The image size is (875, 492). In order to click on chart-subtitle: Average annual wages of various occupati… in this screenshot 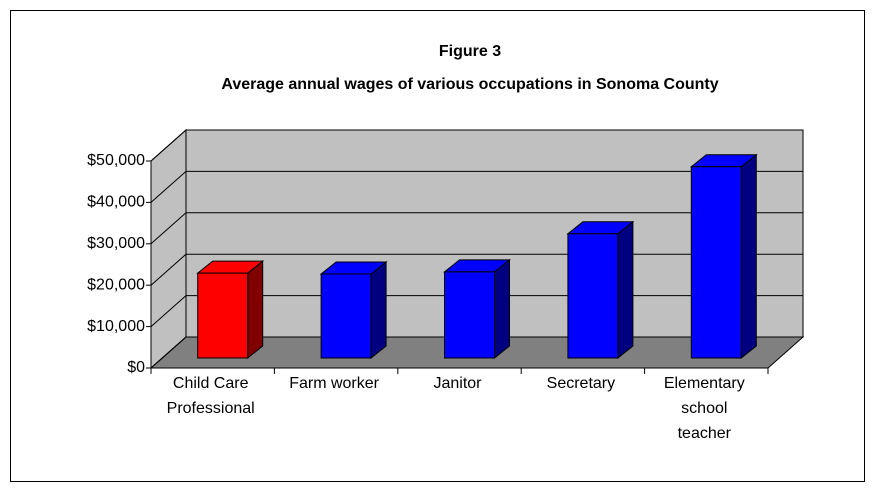, I will do `click(469, 84)`.